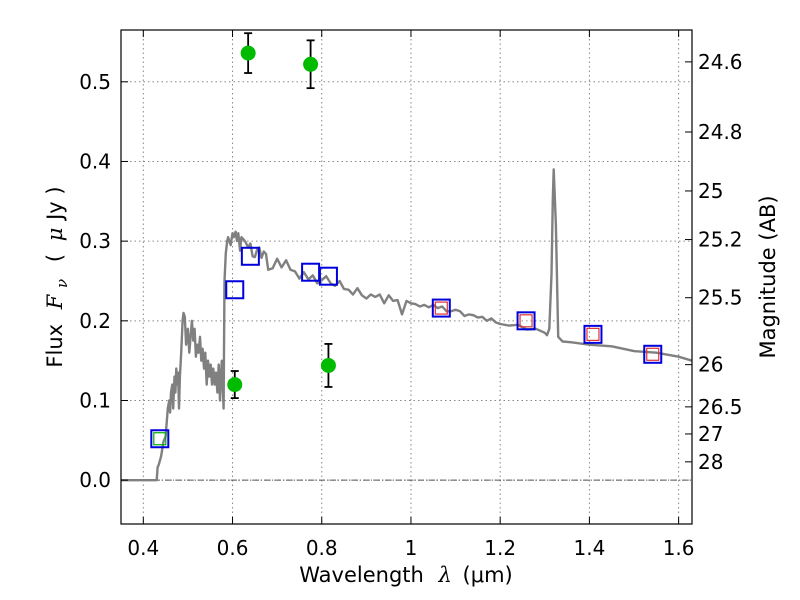 Image resolution: width=800 pixels, height=600 pixels. I want to click on x-axis-label: Wavelength λ (μm), so click(405, 575).